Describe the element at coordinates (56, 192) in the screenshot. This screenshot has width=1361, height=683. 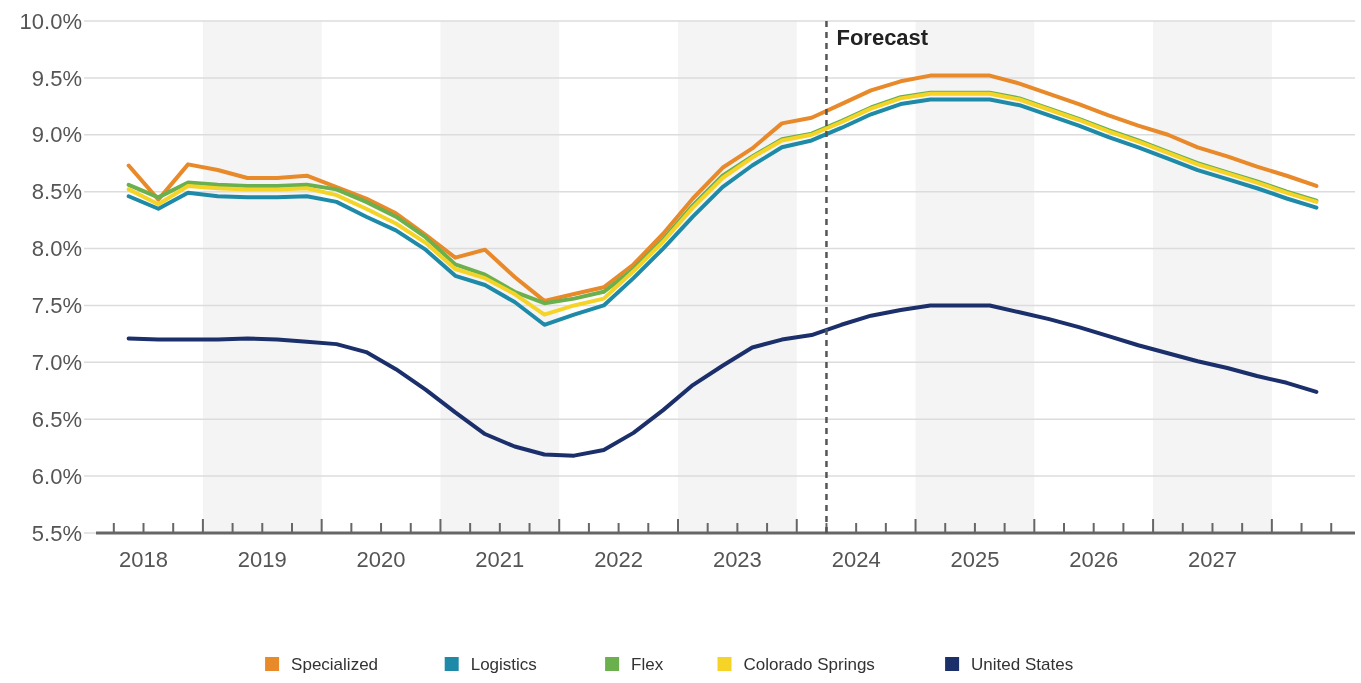
I see `y-tick-label: 8.5%` at that location.